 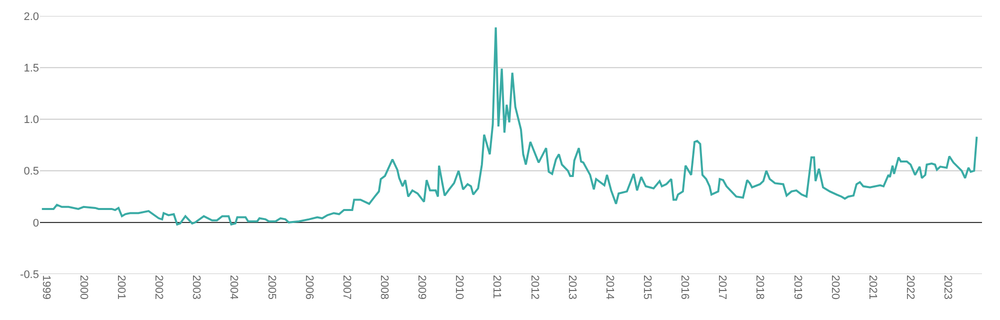 What do you see at coordinates (572, 287) in the screenshot?
I see `x-tick-label: 2013` at bounding box center [572, 287].